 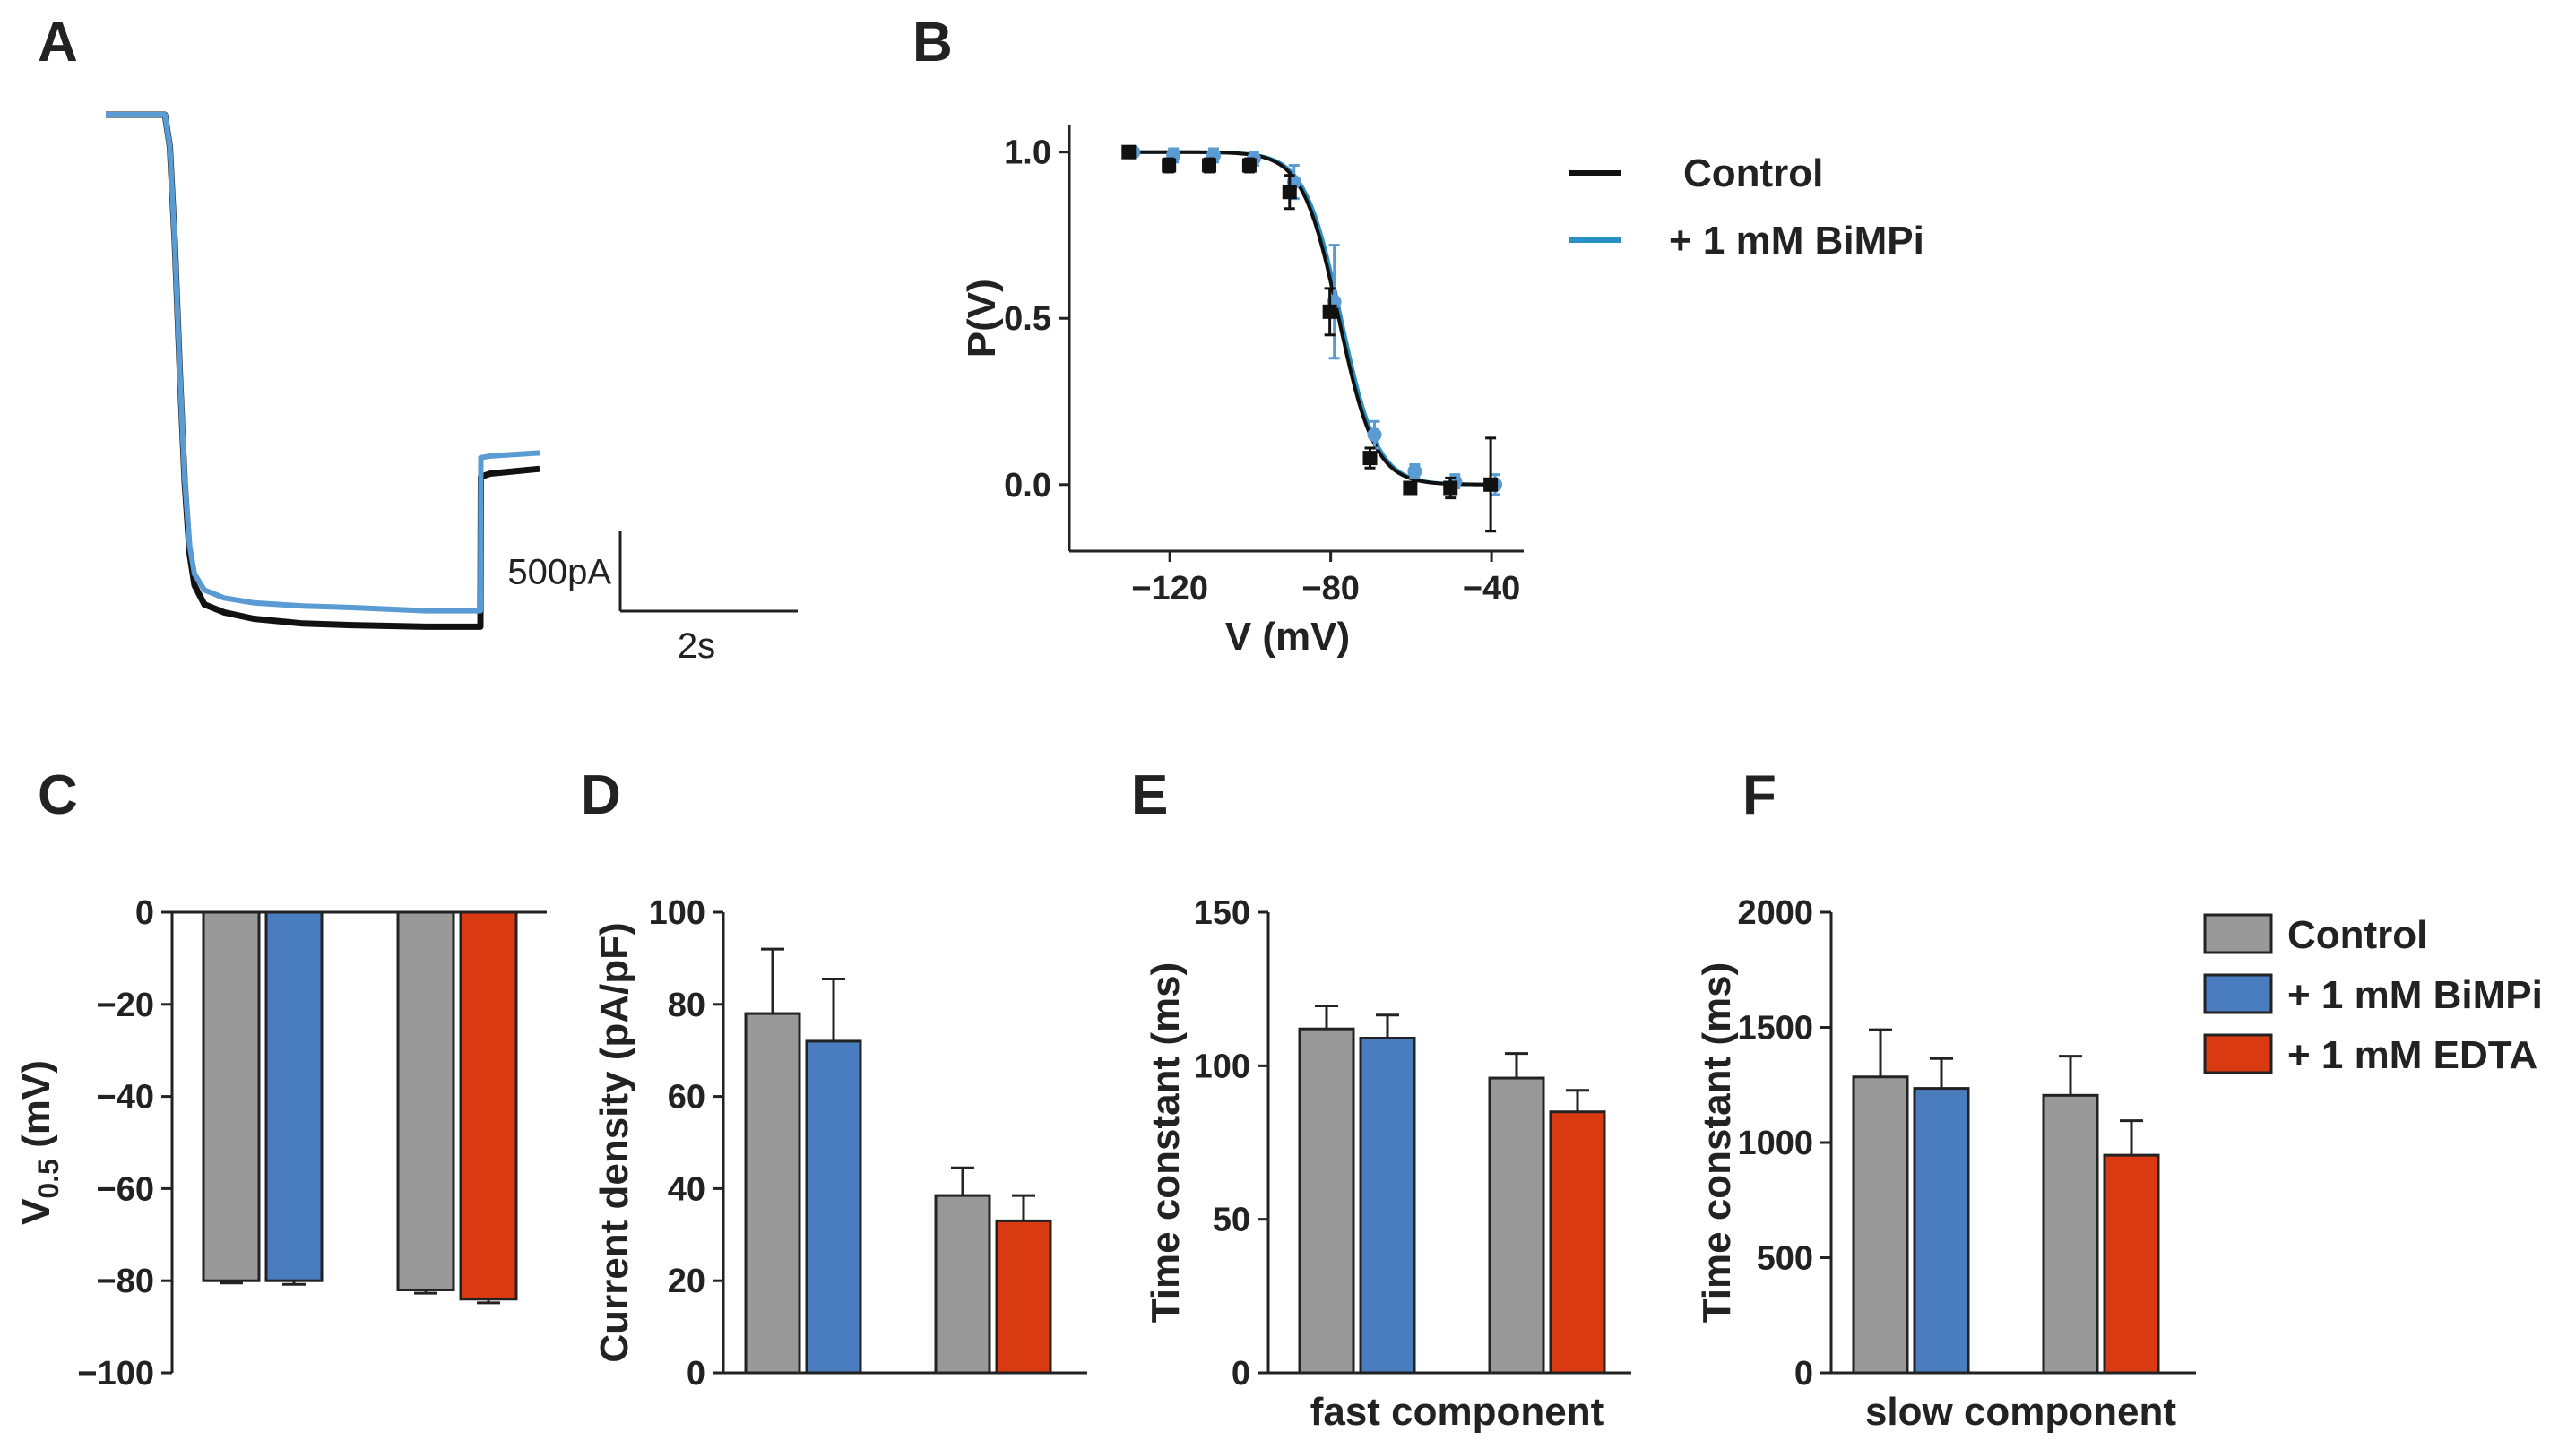 What do you see at coordinates (125, 1005) in the screenshot?
I see `y-tick-label: −20` at bounding box center [125, 1005].